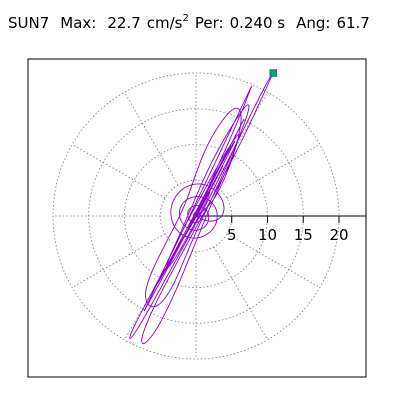  What do you see at coordinates (78, 23) in the screenshot?
I see `max-label: Max:` at bounding box center [78, 23].